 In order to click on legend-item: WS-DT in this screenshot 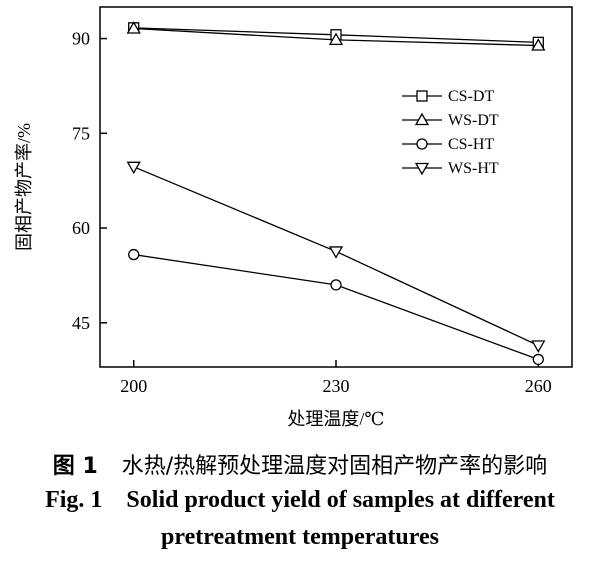, I will do `click(450, 120)`.